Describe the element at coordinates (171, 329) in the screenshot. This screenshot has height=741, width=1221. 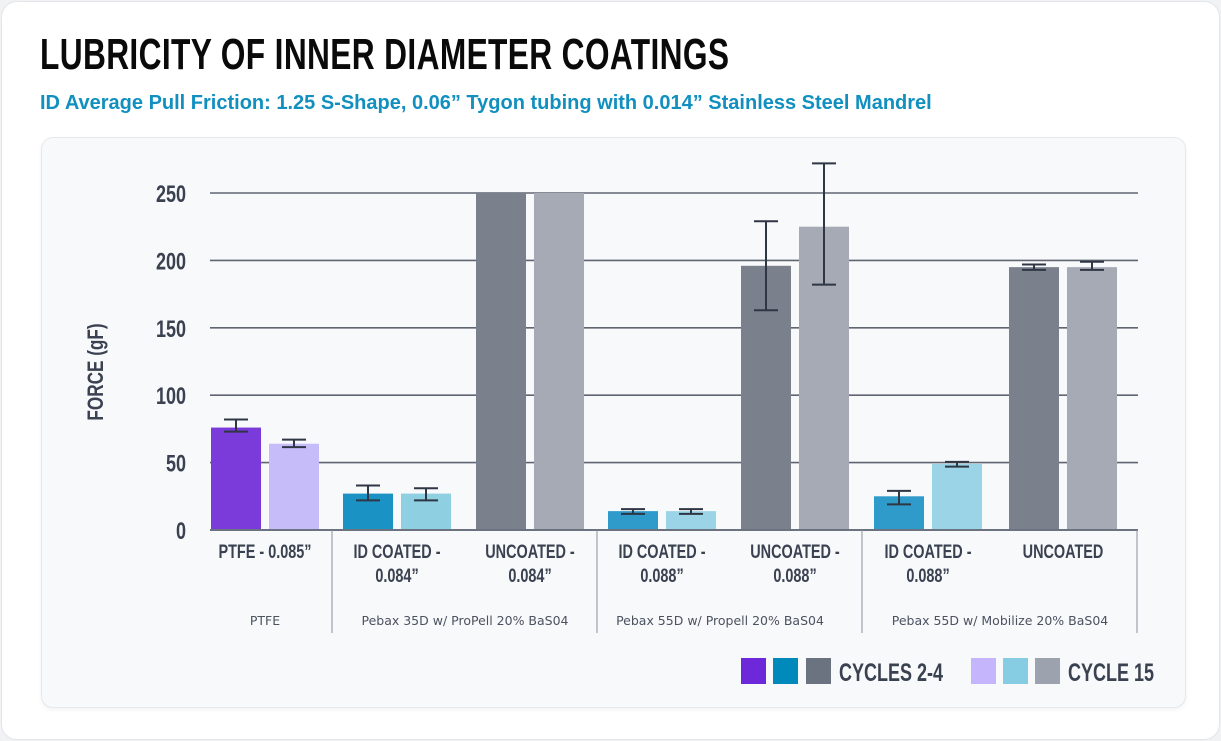
I see `y-tick-label: 150` at that location.